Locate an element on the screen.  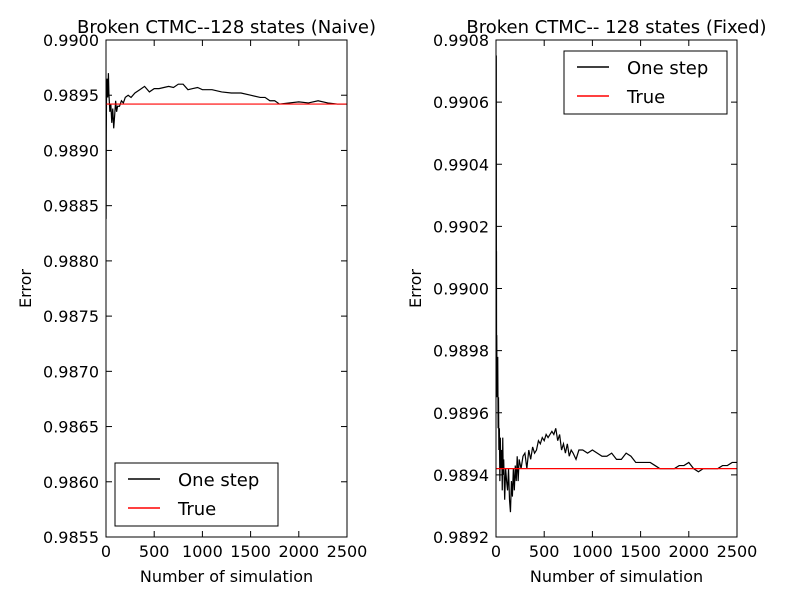
y-tick-label: 0.9875 is located at coordinates (71, 316).